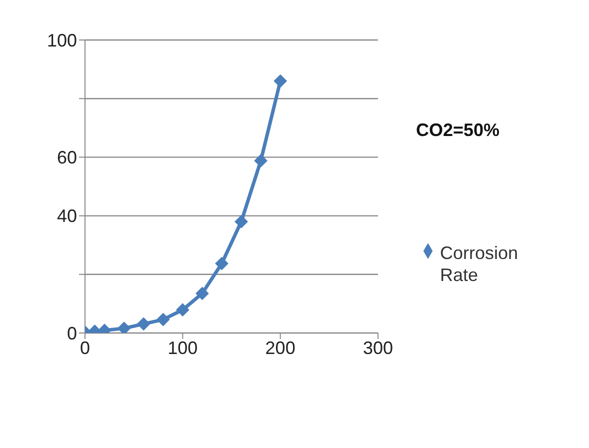  Describe the element at coordinates (66, 158) in the screenshot. I see `y-tick-label: 60` at that location.